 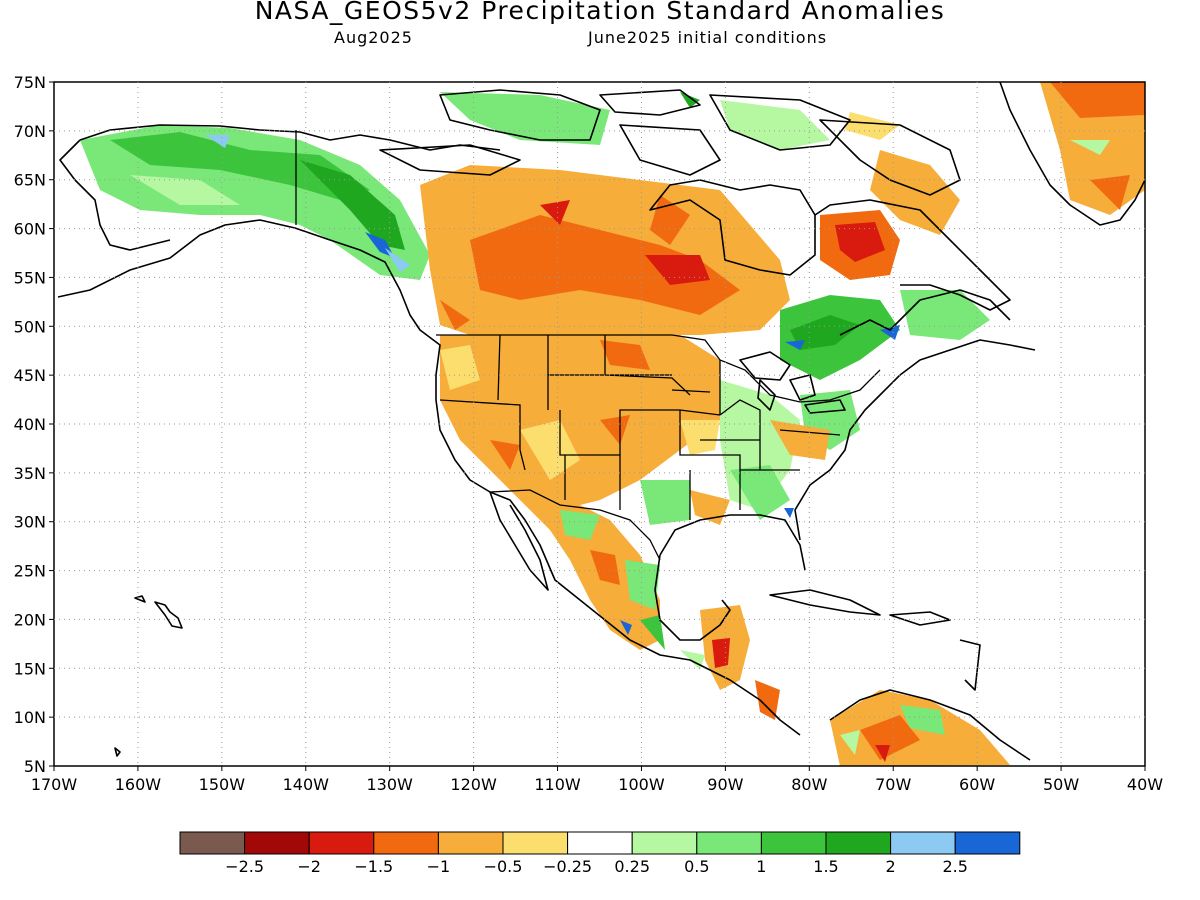 What do you see at coordinates (954, 866) in the screenshot?
I see `colorbar-label: 2.5` at bounding box center [954, 866].